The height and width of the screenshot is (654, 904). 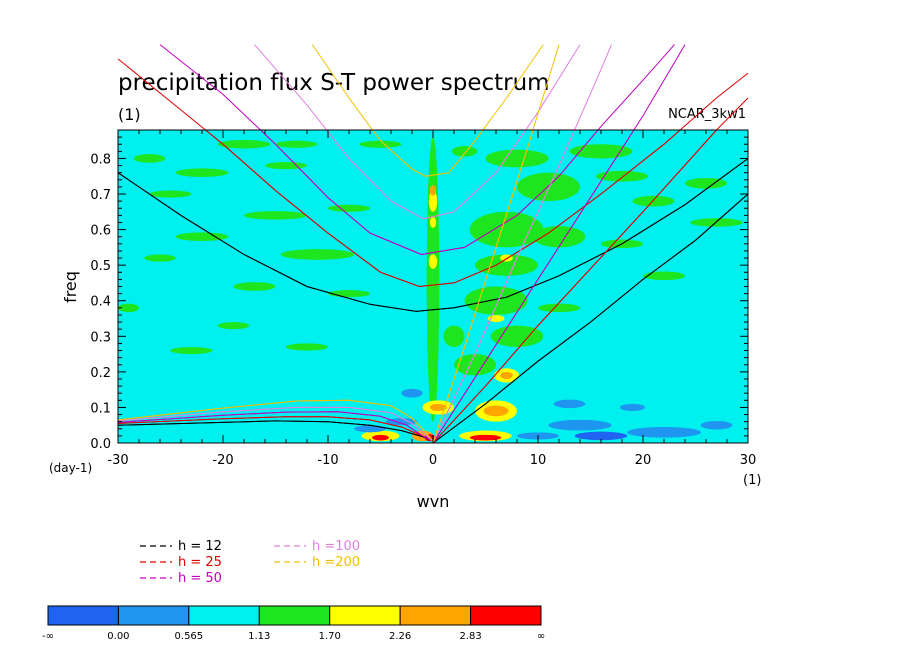 I want to click on x-tick-label: -20, so click(x=222, y=460).